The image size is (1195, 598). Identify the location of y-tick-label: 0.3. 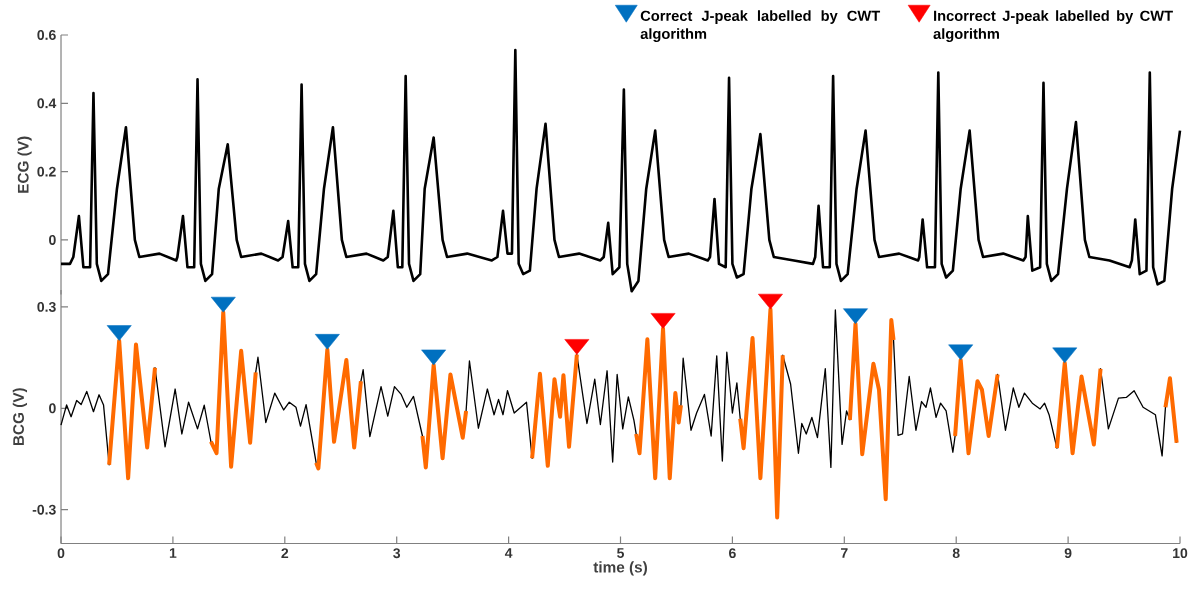
(46, 306).